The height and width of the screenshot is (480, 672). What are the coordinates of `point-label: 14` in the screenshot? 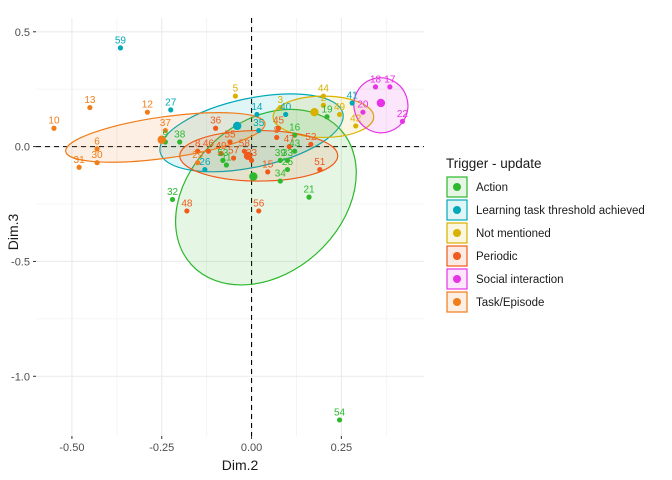 It's located at (257, 107).